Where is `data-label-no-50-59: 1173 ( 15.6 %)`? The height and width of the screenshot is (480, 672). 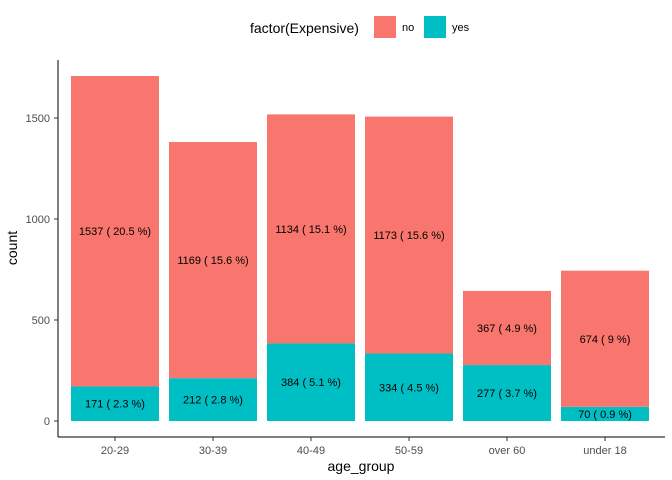
data-label-no-50-59: 1173 ( 15.6 %) is located at coordinates (408, 236).